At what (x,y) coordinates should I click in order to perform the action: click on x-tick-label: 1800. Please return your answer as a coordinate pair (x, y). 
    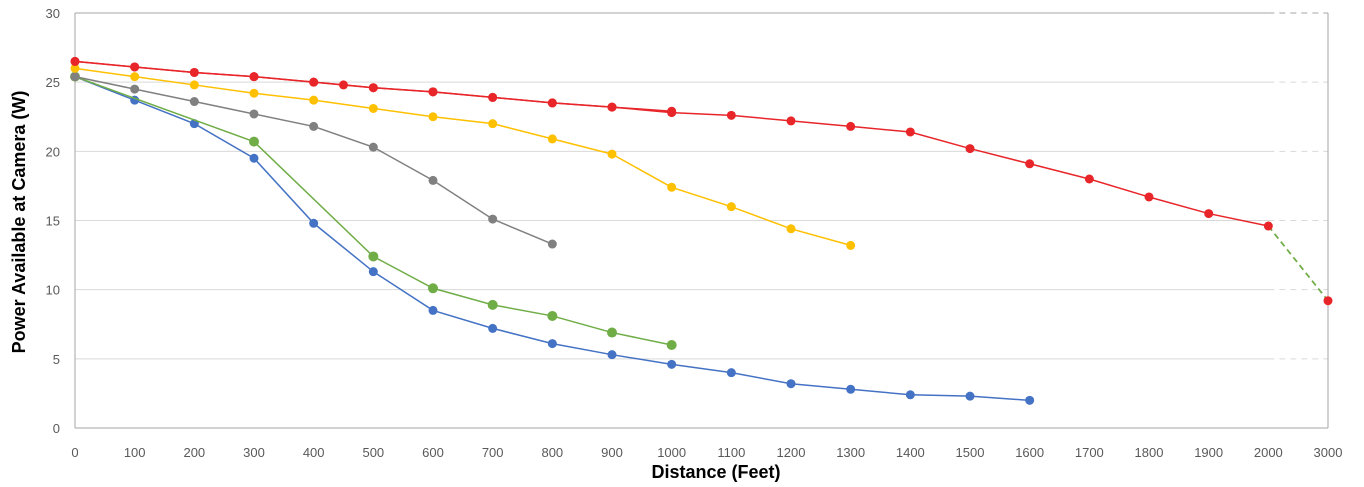
    Looking at the image, I should click on (1149, 452).